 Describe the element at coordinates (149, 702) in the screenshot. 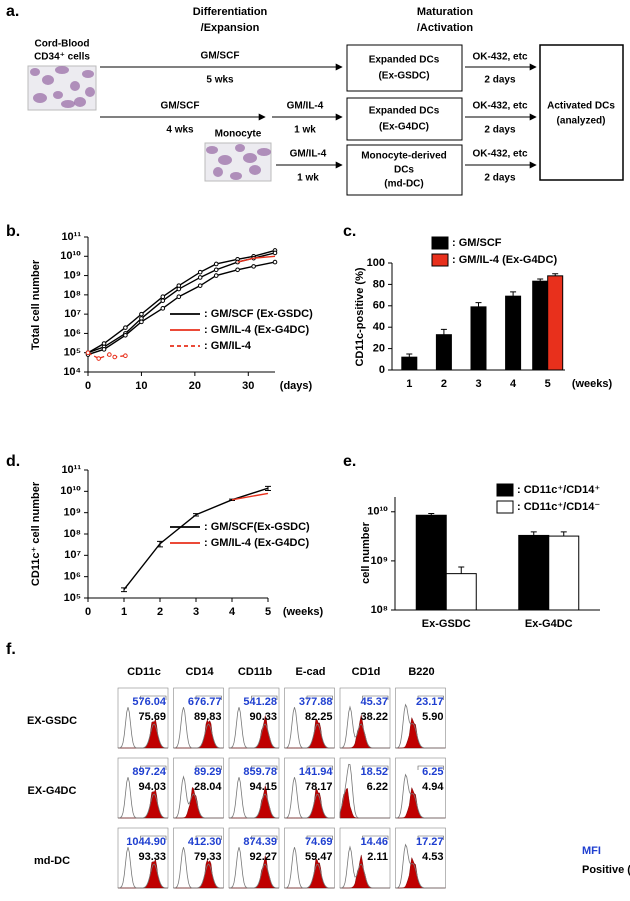

I see `mfi-value: 576.04` at that location.